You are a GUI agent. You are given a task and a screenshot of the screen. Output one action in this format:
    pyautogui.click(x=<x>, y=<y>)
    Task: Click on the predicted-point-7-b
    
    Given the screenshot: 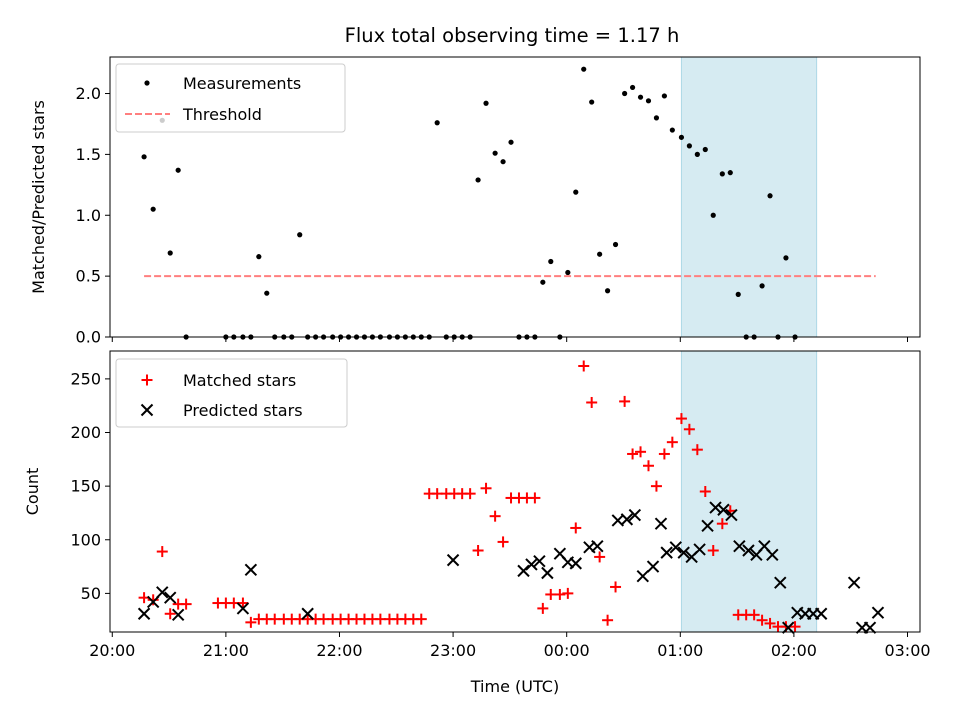 What is the action you would take?
    pyautogui.click(x=307, y=613)
    